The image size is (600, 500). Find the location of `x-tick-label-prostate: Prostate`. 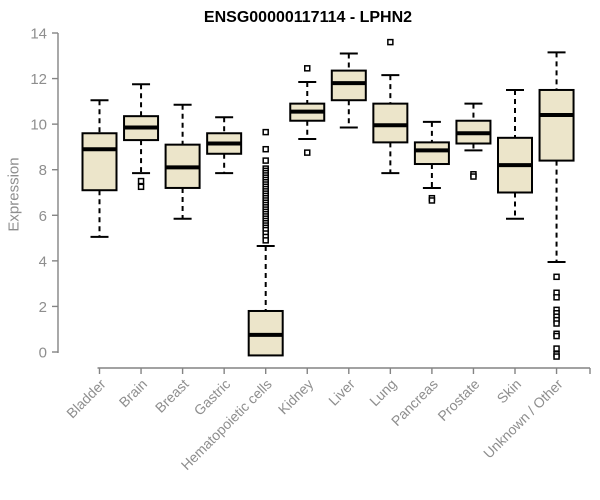

x-tick-label-prostate: Prostate is located at coordinates (458, 400).